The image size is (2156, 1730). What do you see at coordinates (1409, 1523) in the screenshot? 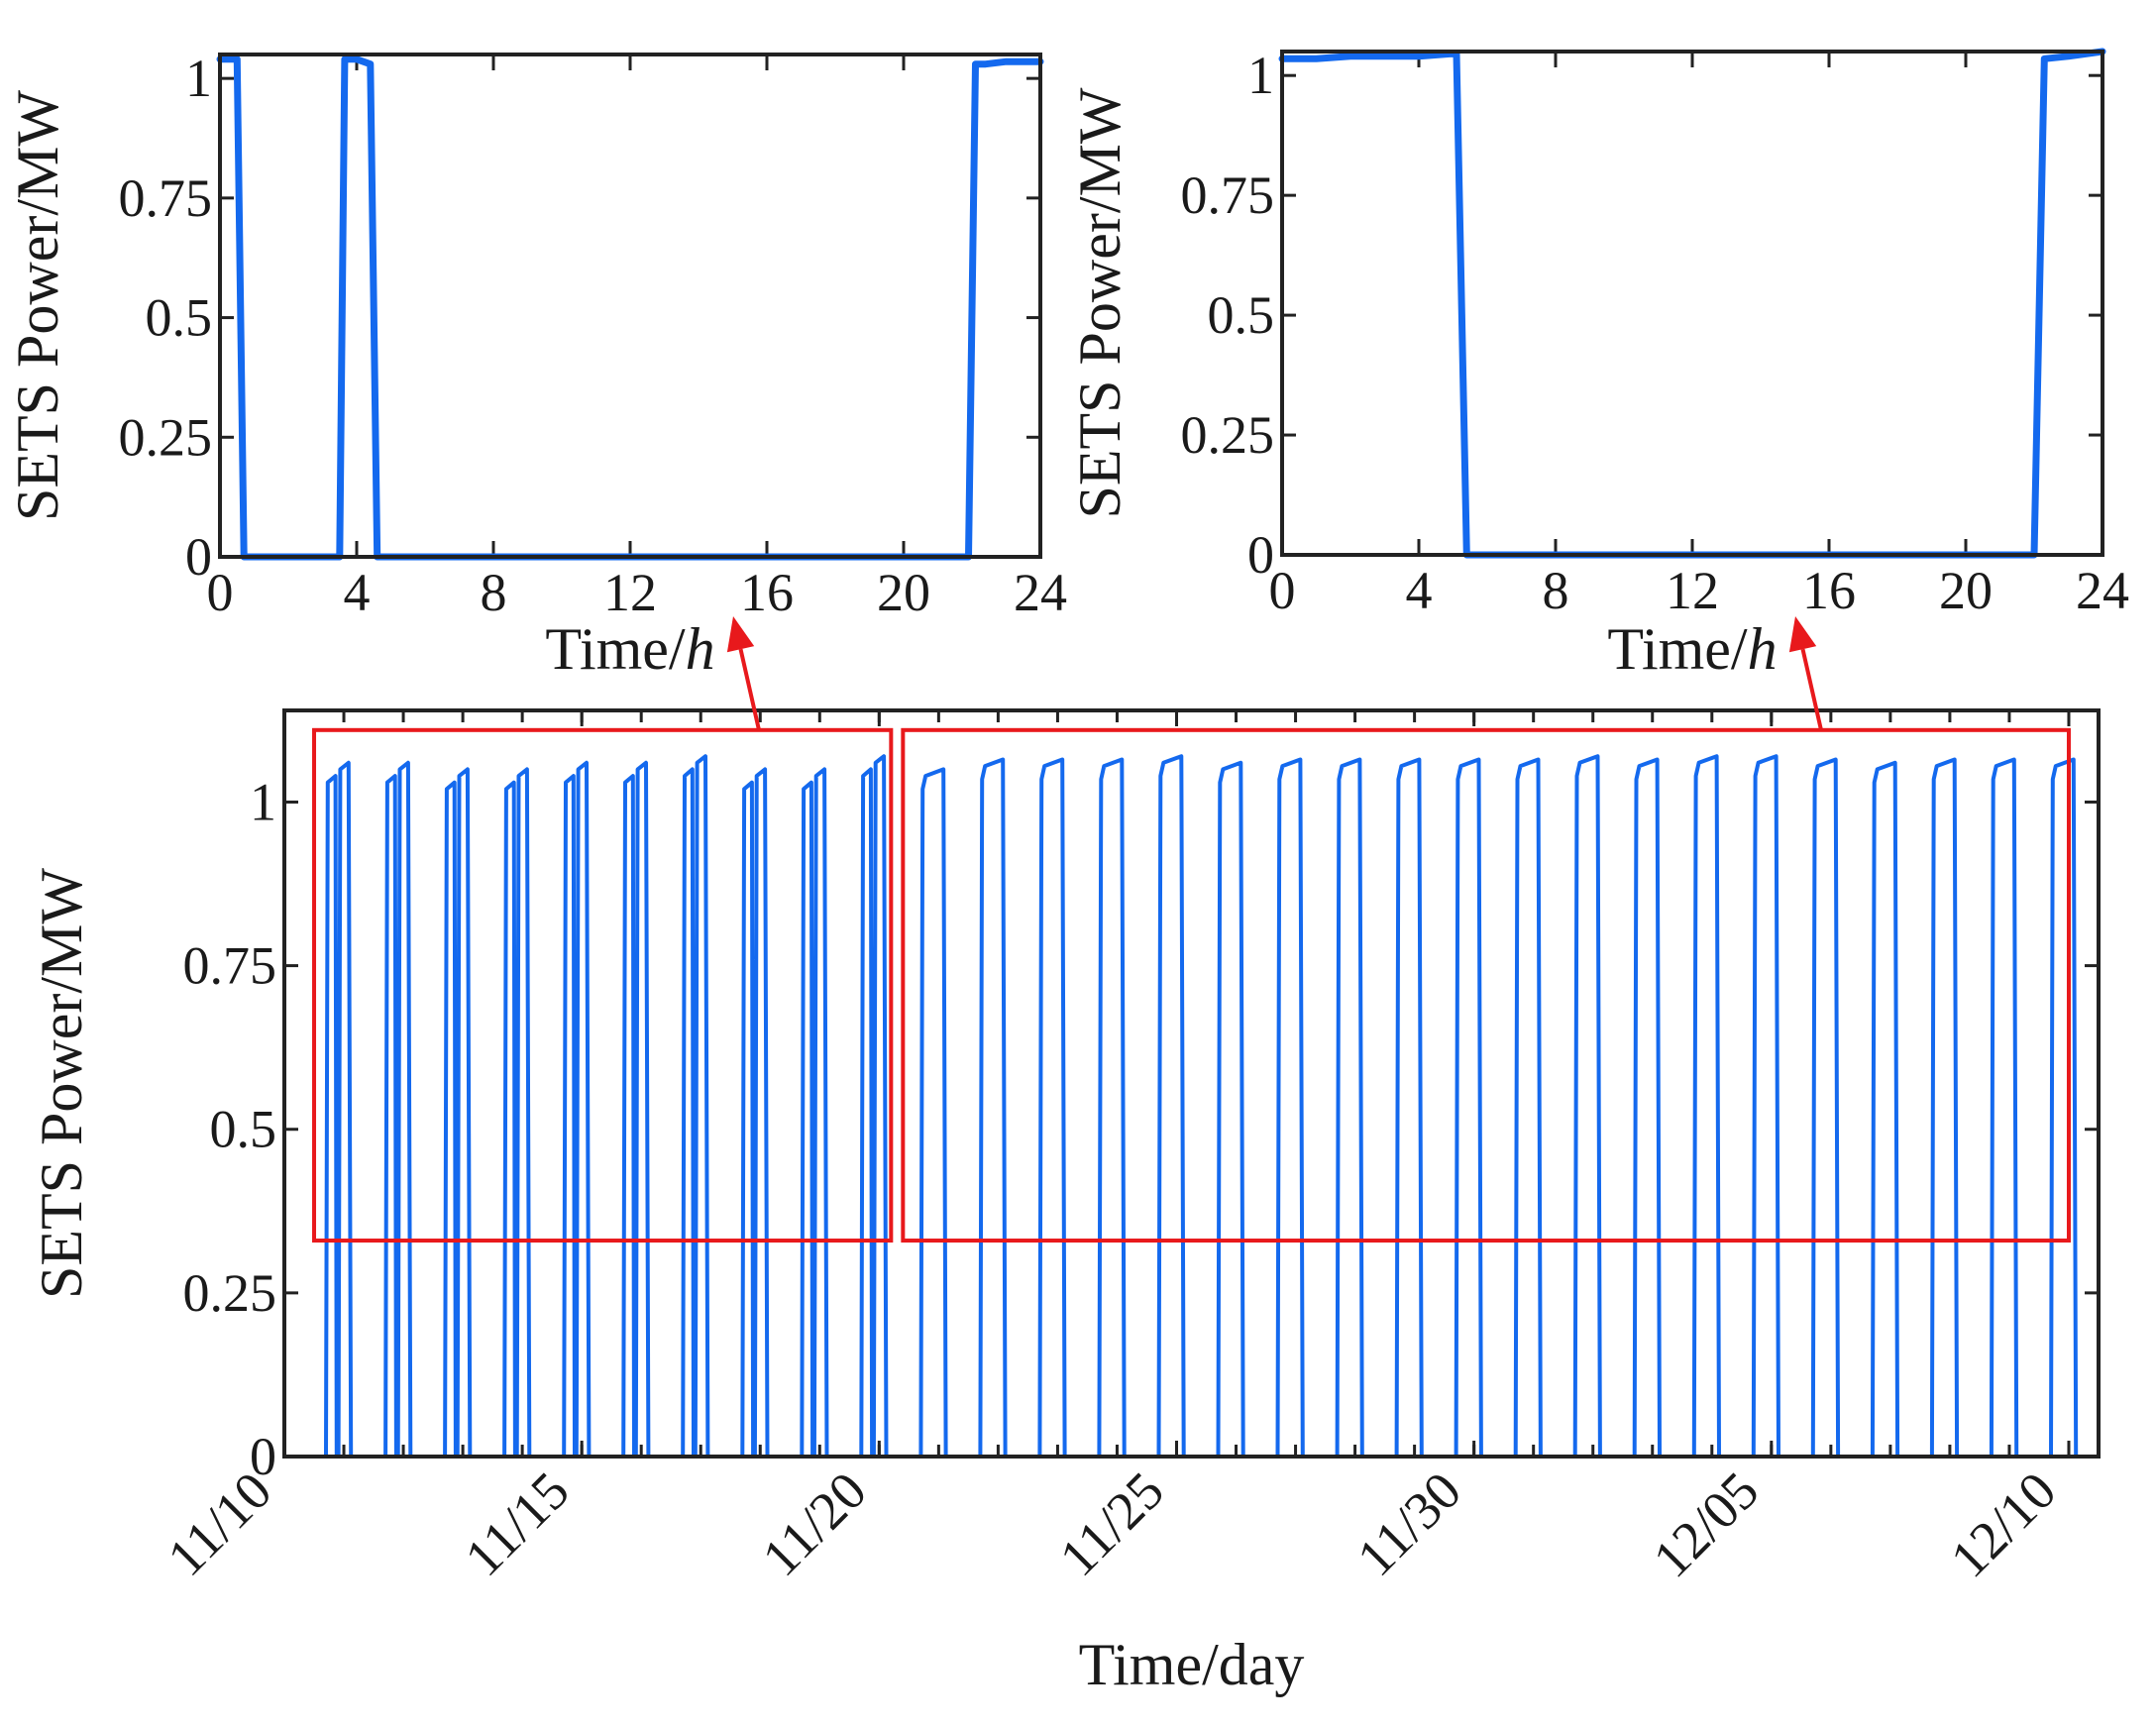
I see `x-tick-label: 11/30` at bounding box center [1409, 1523].